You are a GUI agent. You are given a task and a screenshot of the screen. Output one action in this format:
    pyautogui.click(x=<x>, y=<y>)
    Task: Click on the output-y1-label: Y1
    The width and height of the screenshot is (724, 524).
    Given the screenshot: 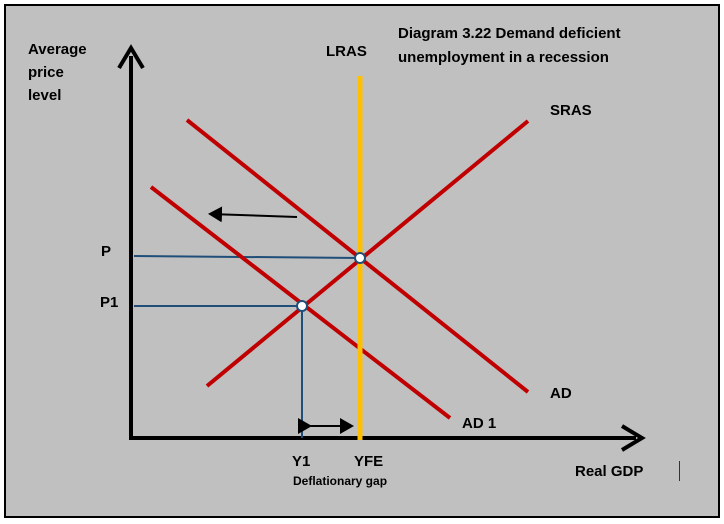 What is the action you would take?
    pyautogui.click(x=301, y=461)
    